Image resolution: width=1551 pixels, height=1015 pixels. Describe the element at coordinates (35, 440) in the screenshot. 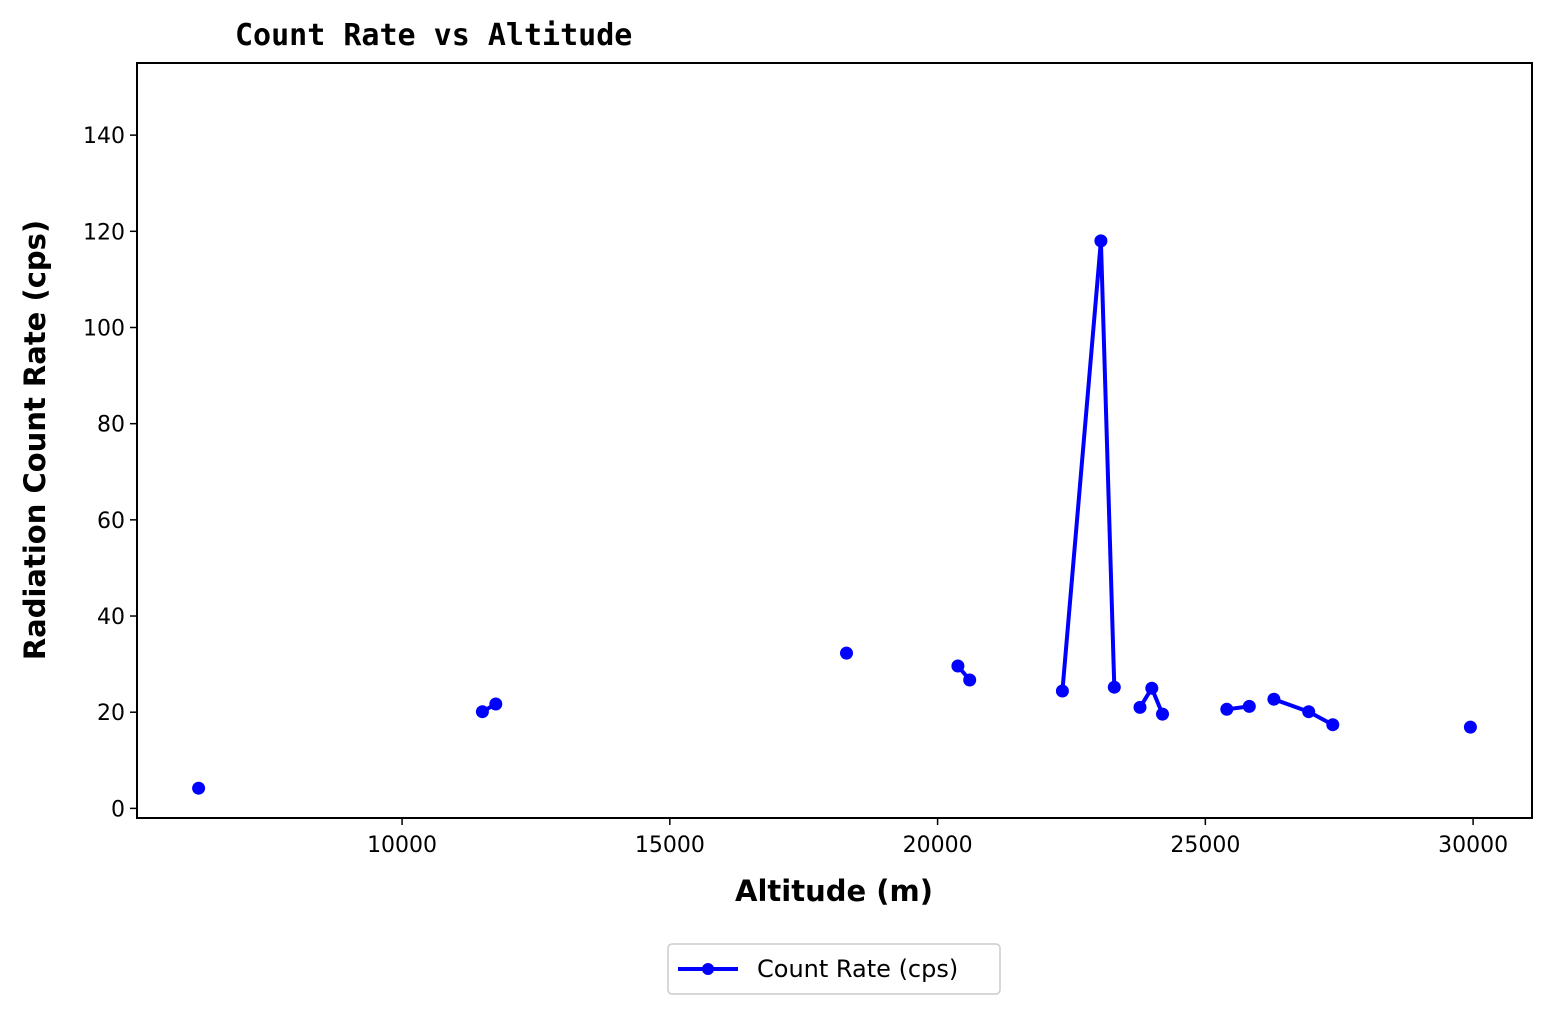

I see `y-axis-label: Radiation Count Rate (cps)` at that location.